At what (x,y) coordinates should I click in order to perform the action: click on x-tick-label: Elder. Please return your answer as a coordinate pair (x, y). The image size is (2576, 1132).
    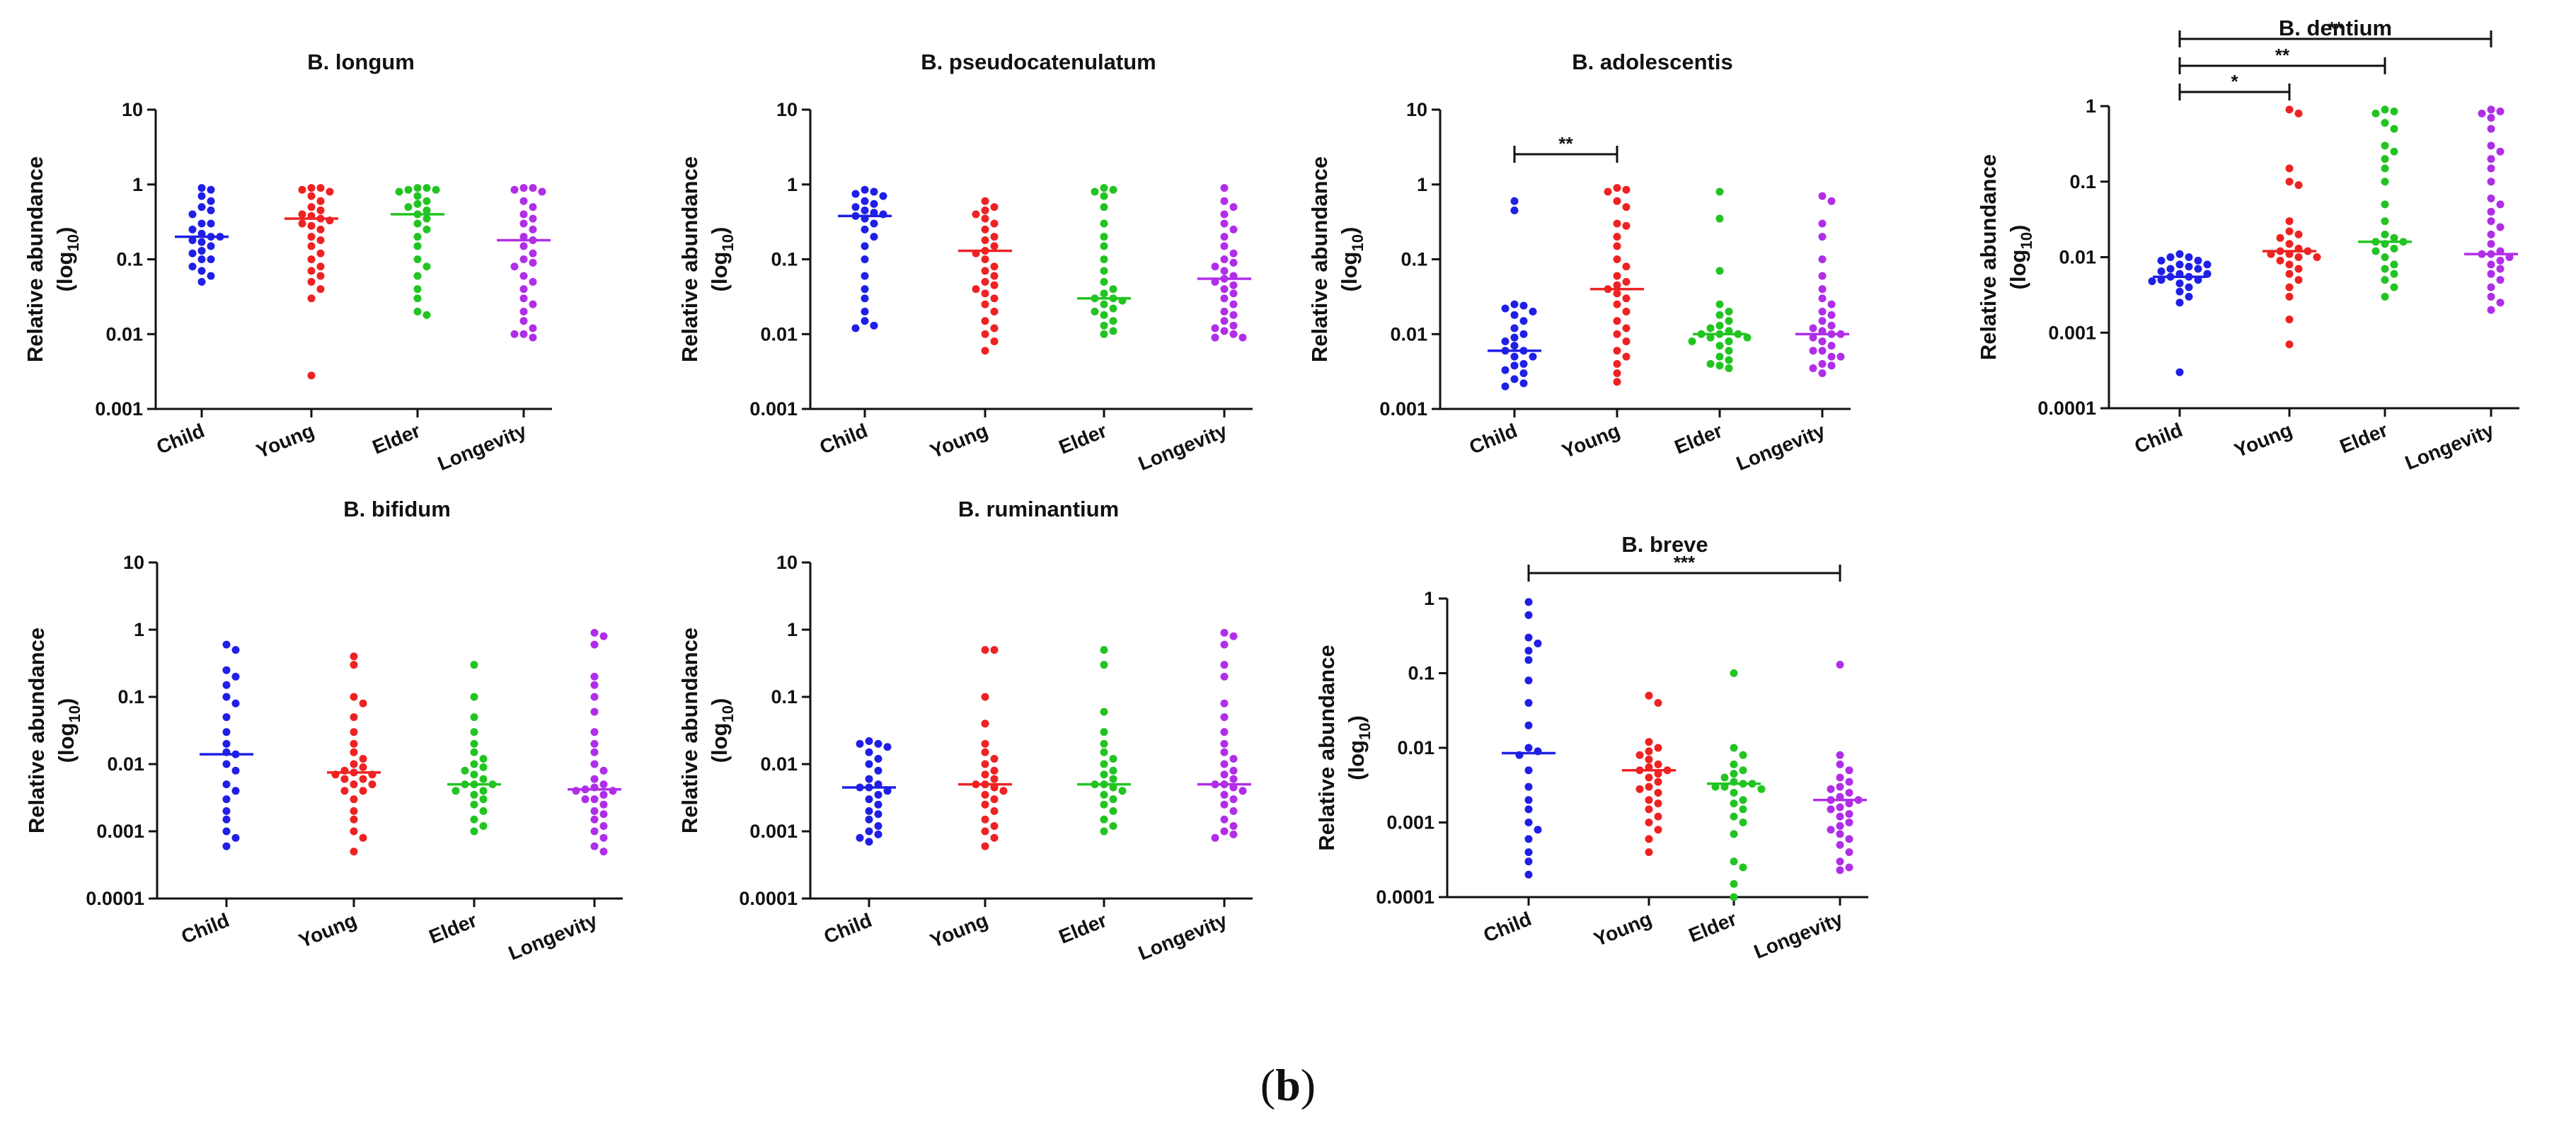
    Looking at the image, I should click on (1699, 439).